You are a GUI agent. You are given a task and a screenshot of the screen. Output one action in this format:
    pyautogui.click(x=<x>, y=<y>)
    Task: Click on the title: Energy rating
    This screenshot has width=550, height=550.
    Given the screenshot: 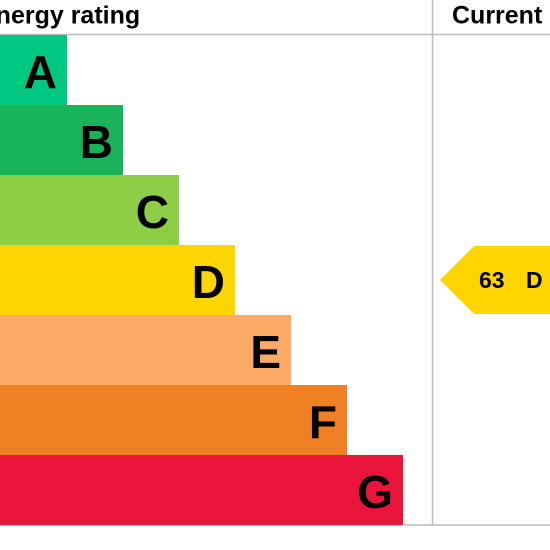 What is the action you would take?
    pyautogui.click(x=70, y=16)
    